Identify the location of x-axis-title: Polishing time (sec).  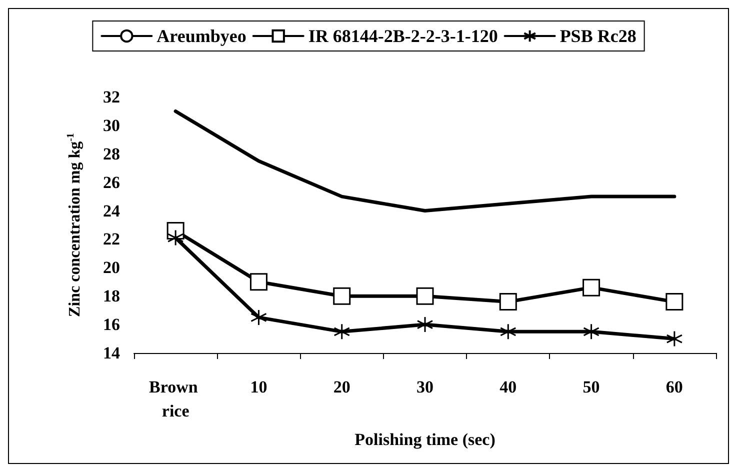
(425, 439).